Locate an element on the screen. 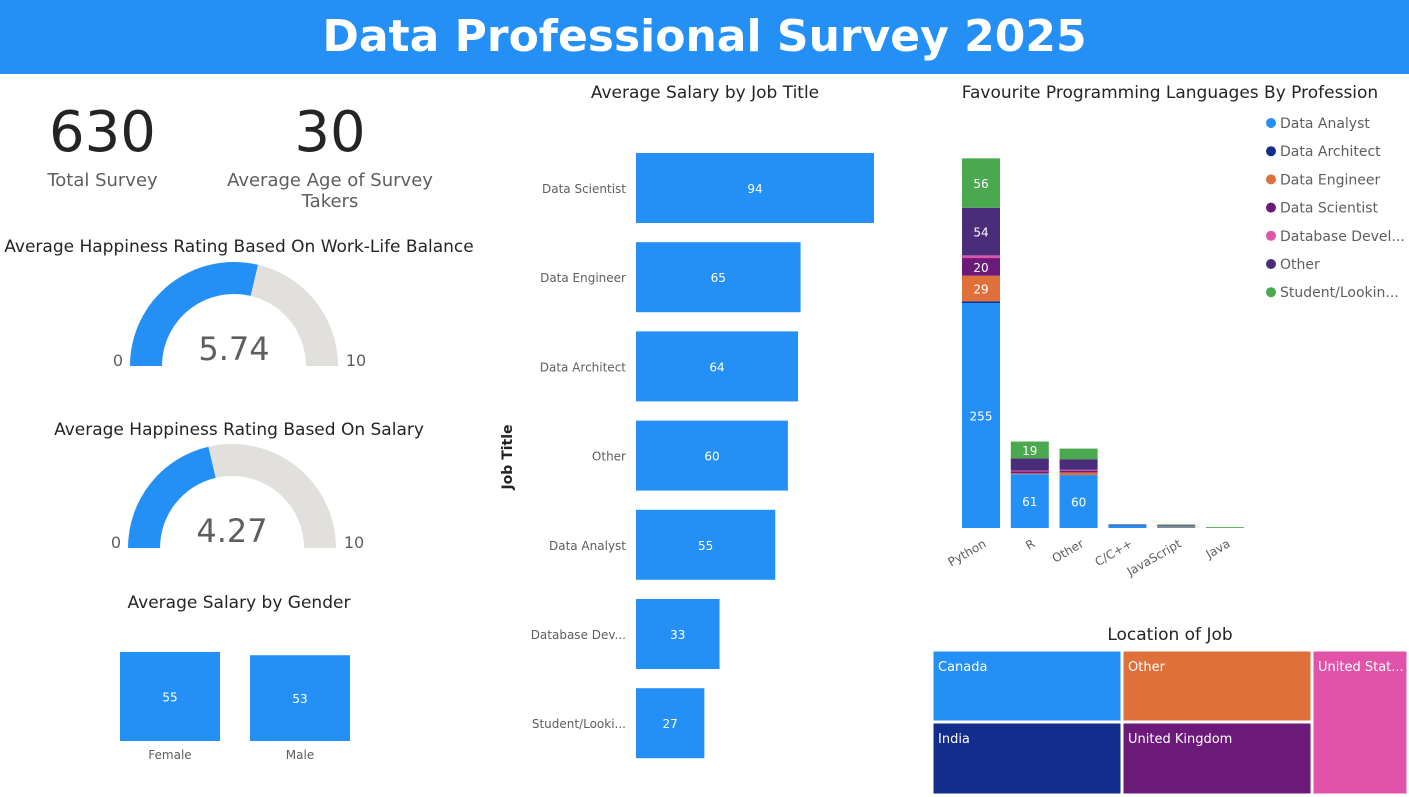 Image resolution: width=1409 pixels, height=797 pixels. lang-segment-label: 56 is located at coordinates (980, 184).